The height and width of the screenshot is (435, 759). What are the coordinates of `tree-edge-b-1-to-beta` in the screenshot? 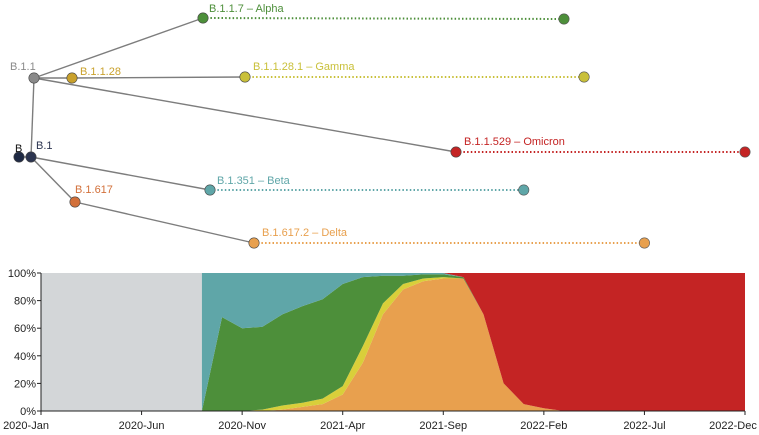 It's located at (120, 173).